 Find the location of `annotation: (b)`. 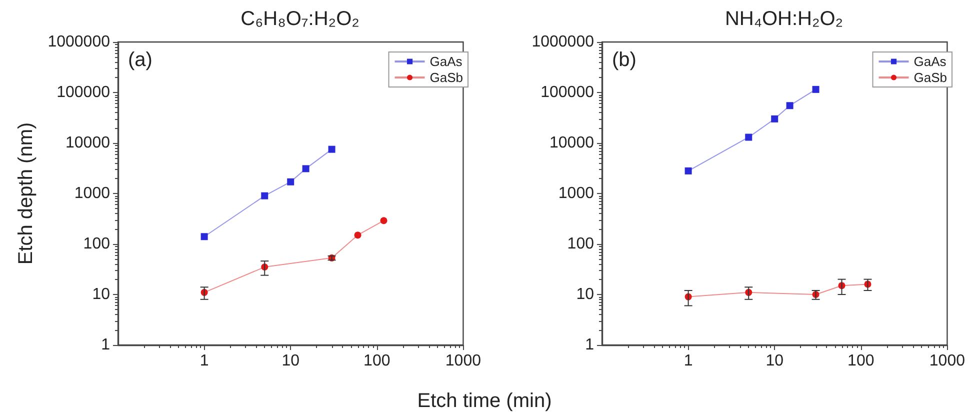

annotation: (b) is located at coordinates (624, 60).